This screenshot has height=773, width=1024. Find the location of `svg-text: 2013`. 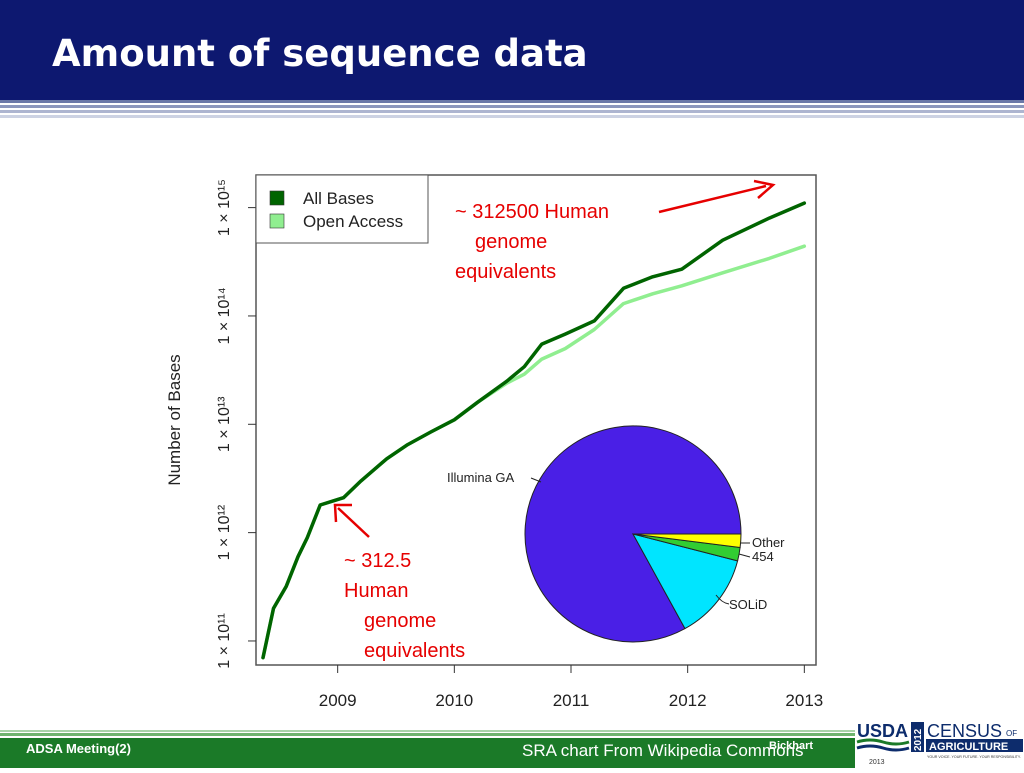

svg-text: 2013 is located at coordinates (877, 762).